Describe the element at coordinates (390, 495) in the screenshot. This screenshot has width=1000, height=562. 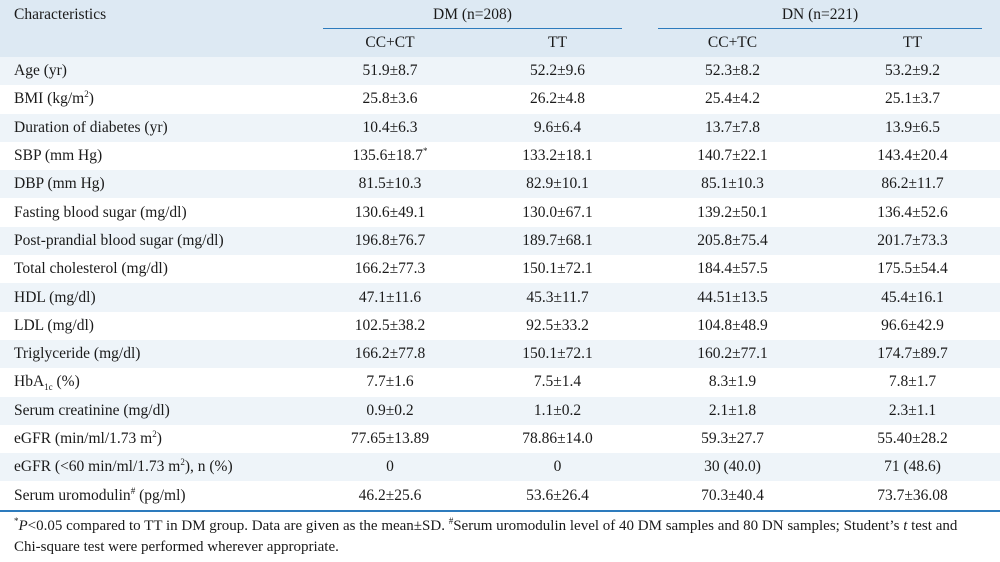
I see `cell-value: 46.2±25.6` at that location.